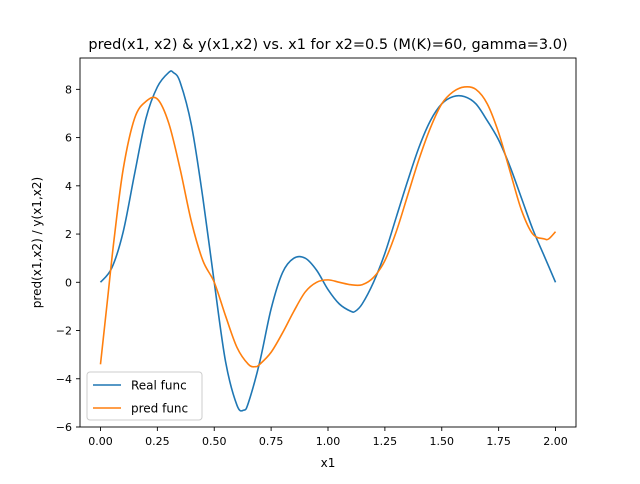 The image size is (640, 484). I want to click on y-axis-label: pred(x1,x2) / y(x1,x2), so click(37, 242).